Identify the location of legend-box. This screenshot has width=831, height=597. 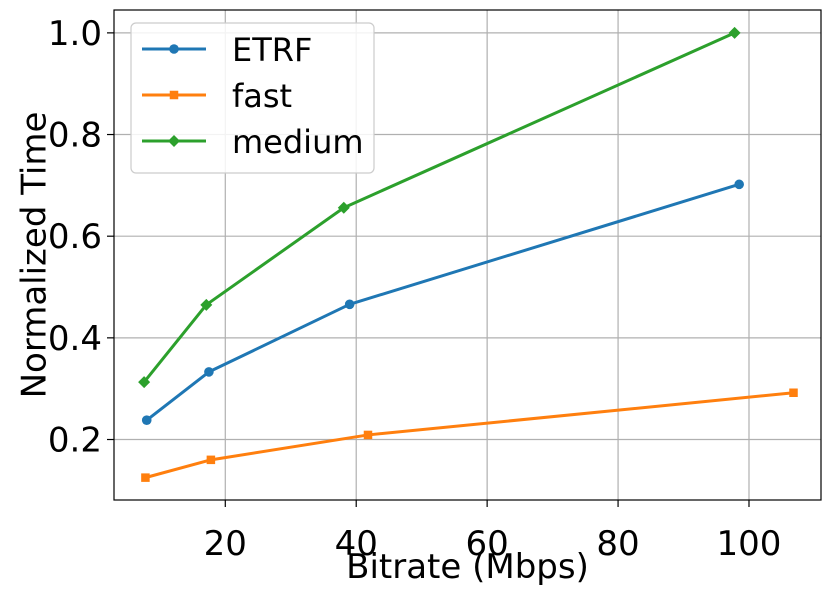
(252, 98).